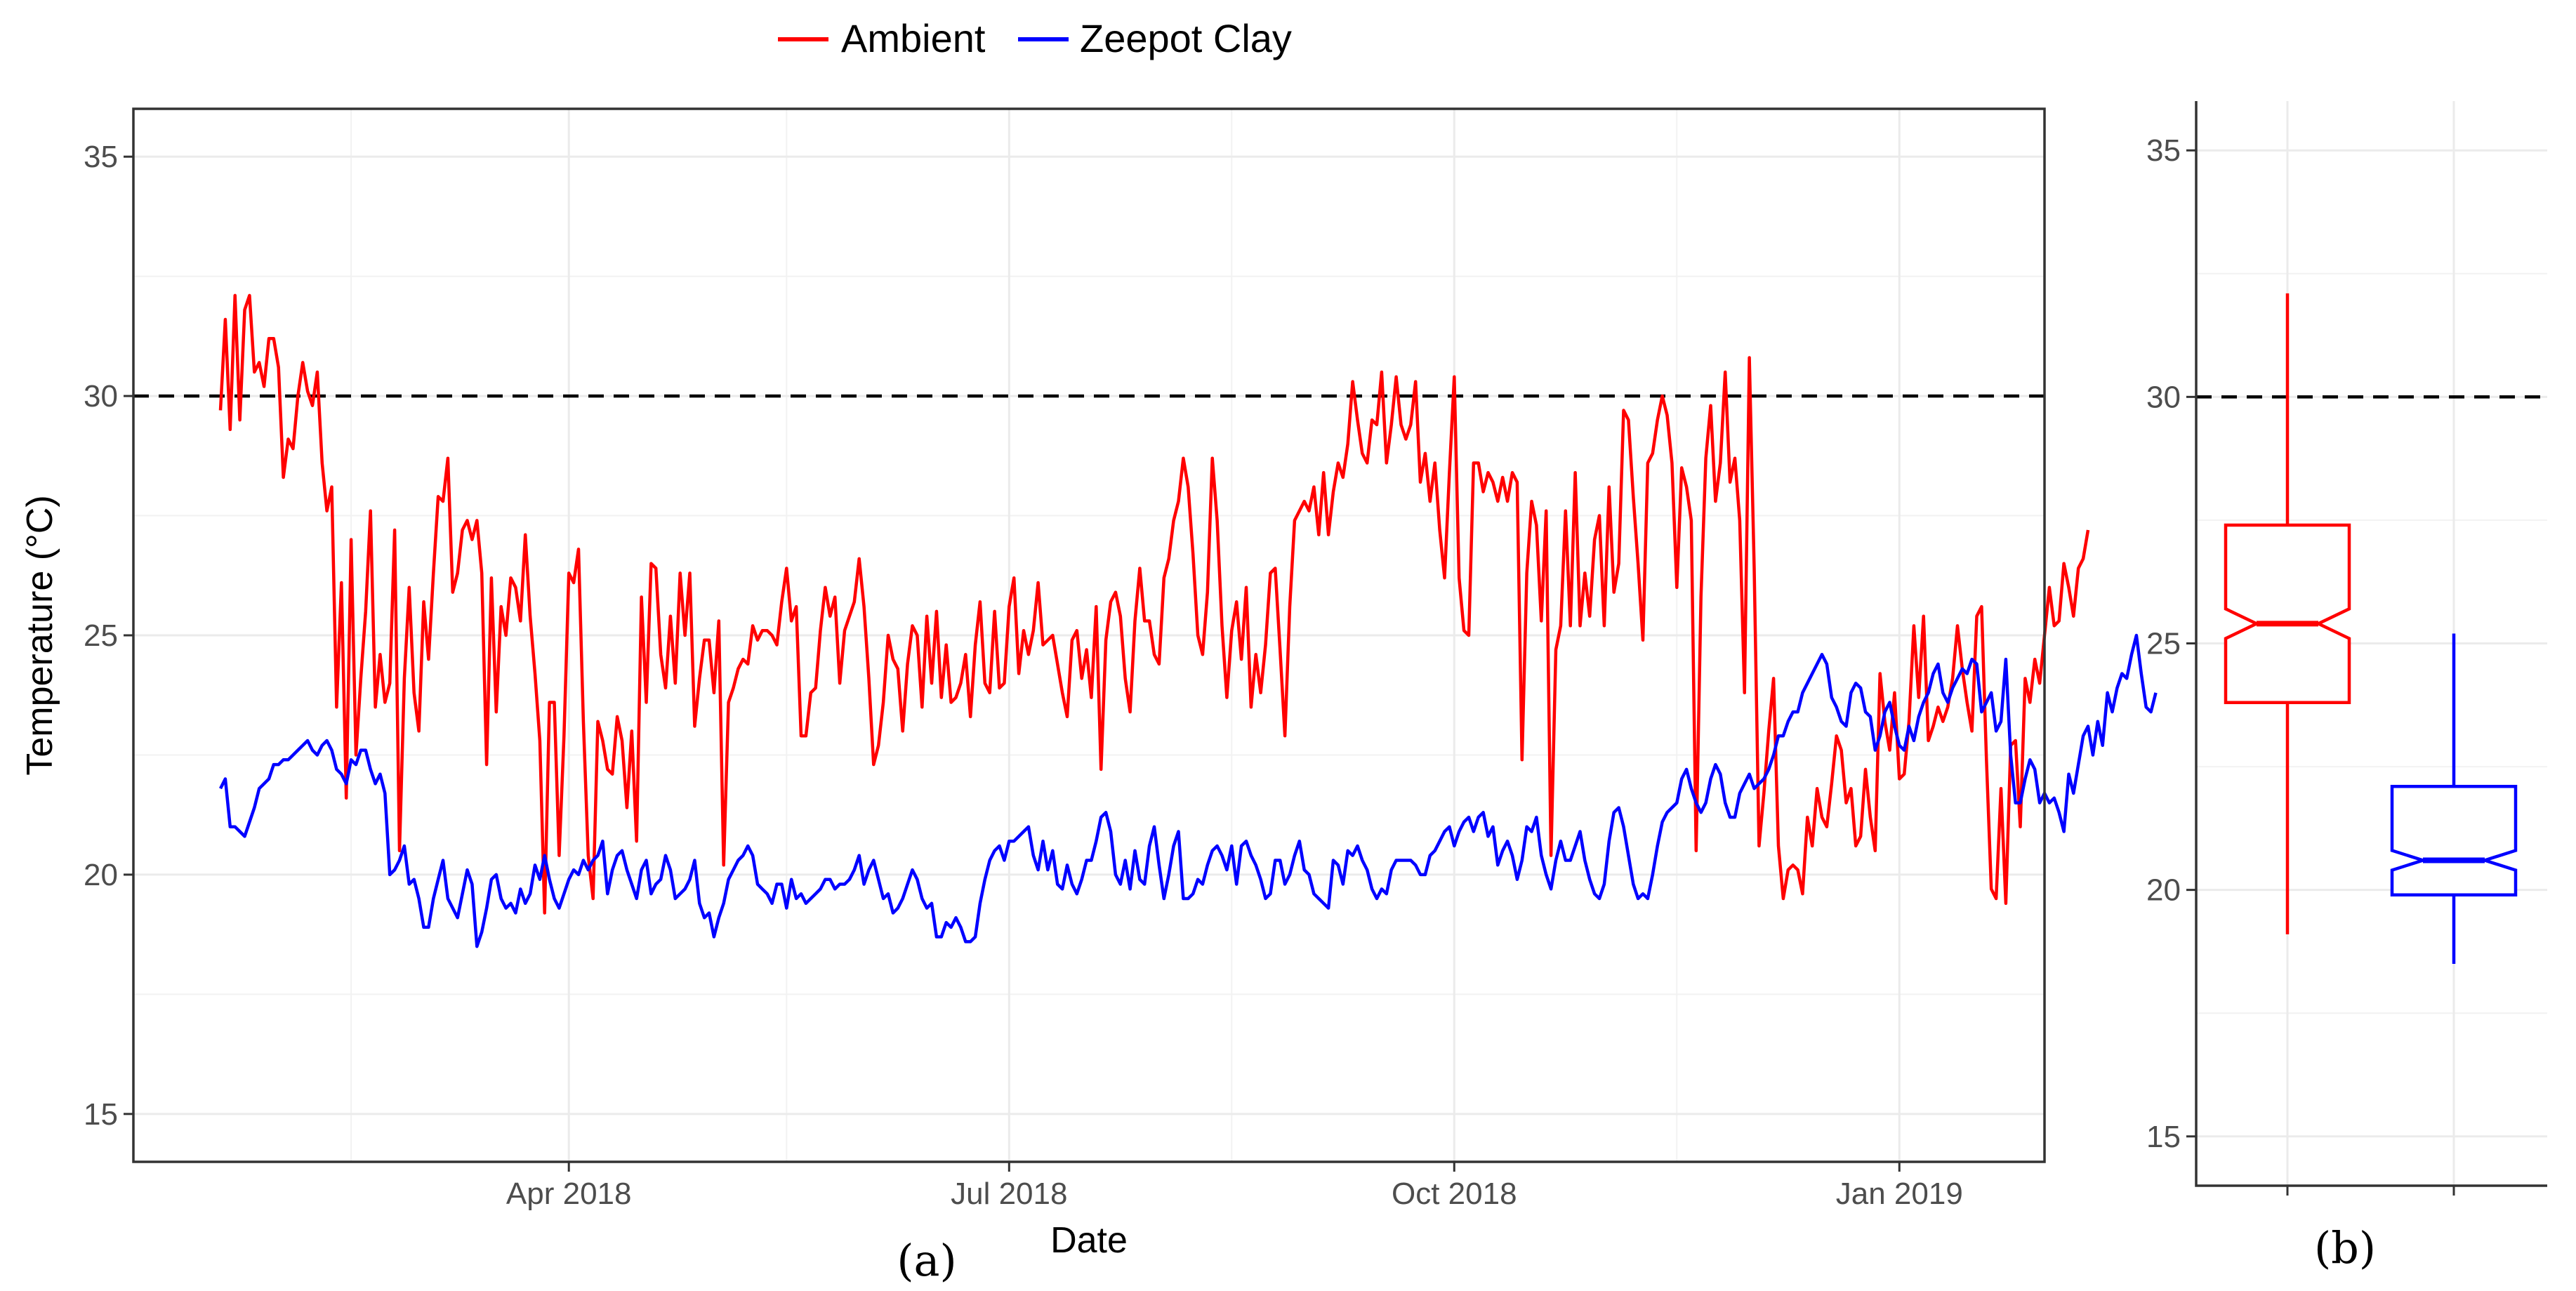 The image size is (2576, 1291). Describe the element at coordinates (2163, 1137) in the screenshot. I see `panel-b-y-tick-label: 15` at that location.